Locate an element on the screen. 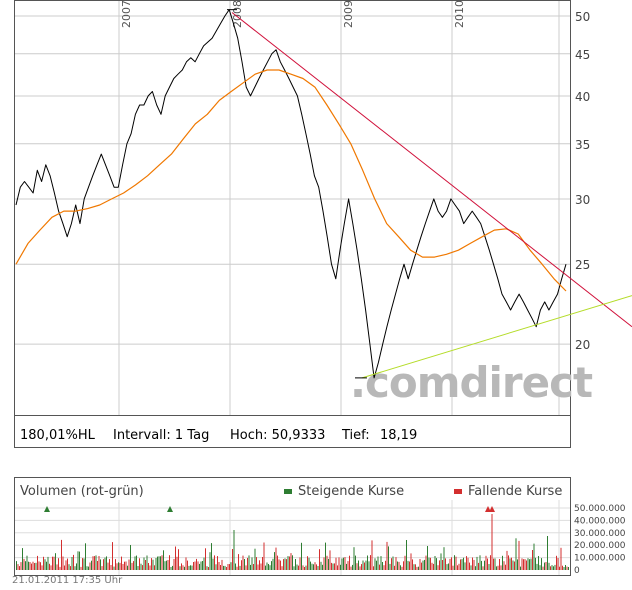  y-tick-label: 50 is located at coordinates (582, 17).